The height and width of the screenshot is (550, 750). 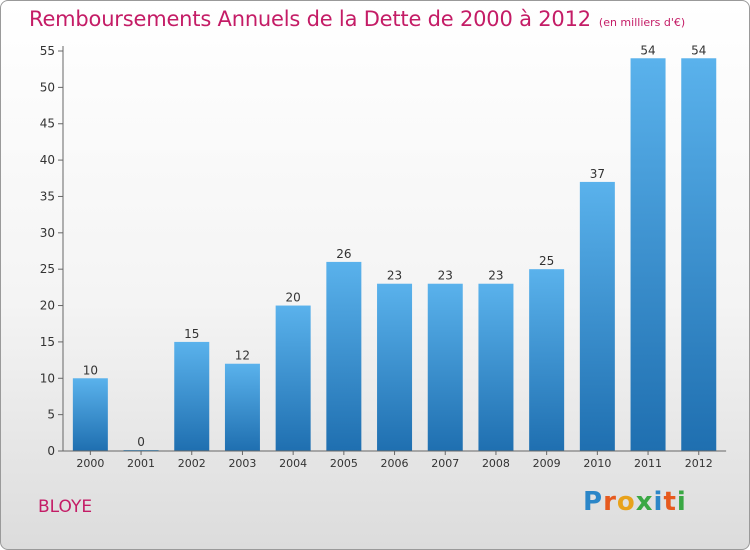 I want to click on logo-letter: x, so click(x=644, y=502).